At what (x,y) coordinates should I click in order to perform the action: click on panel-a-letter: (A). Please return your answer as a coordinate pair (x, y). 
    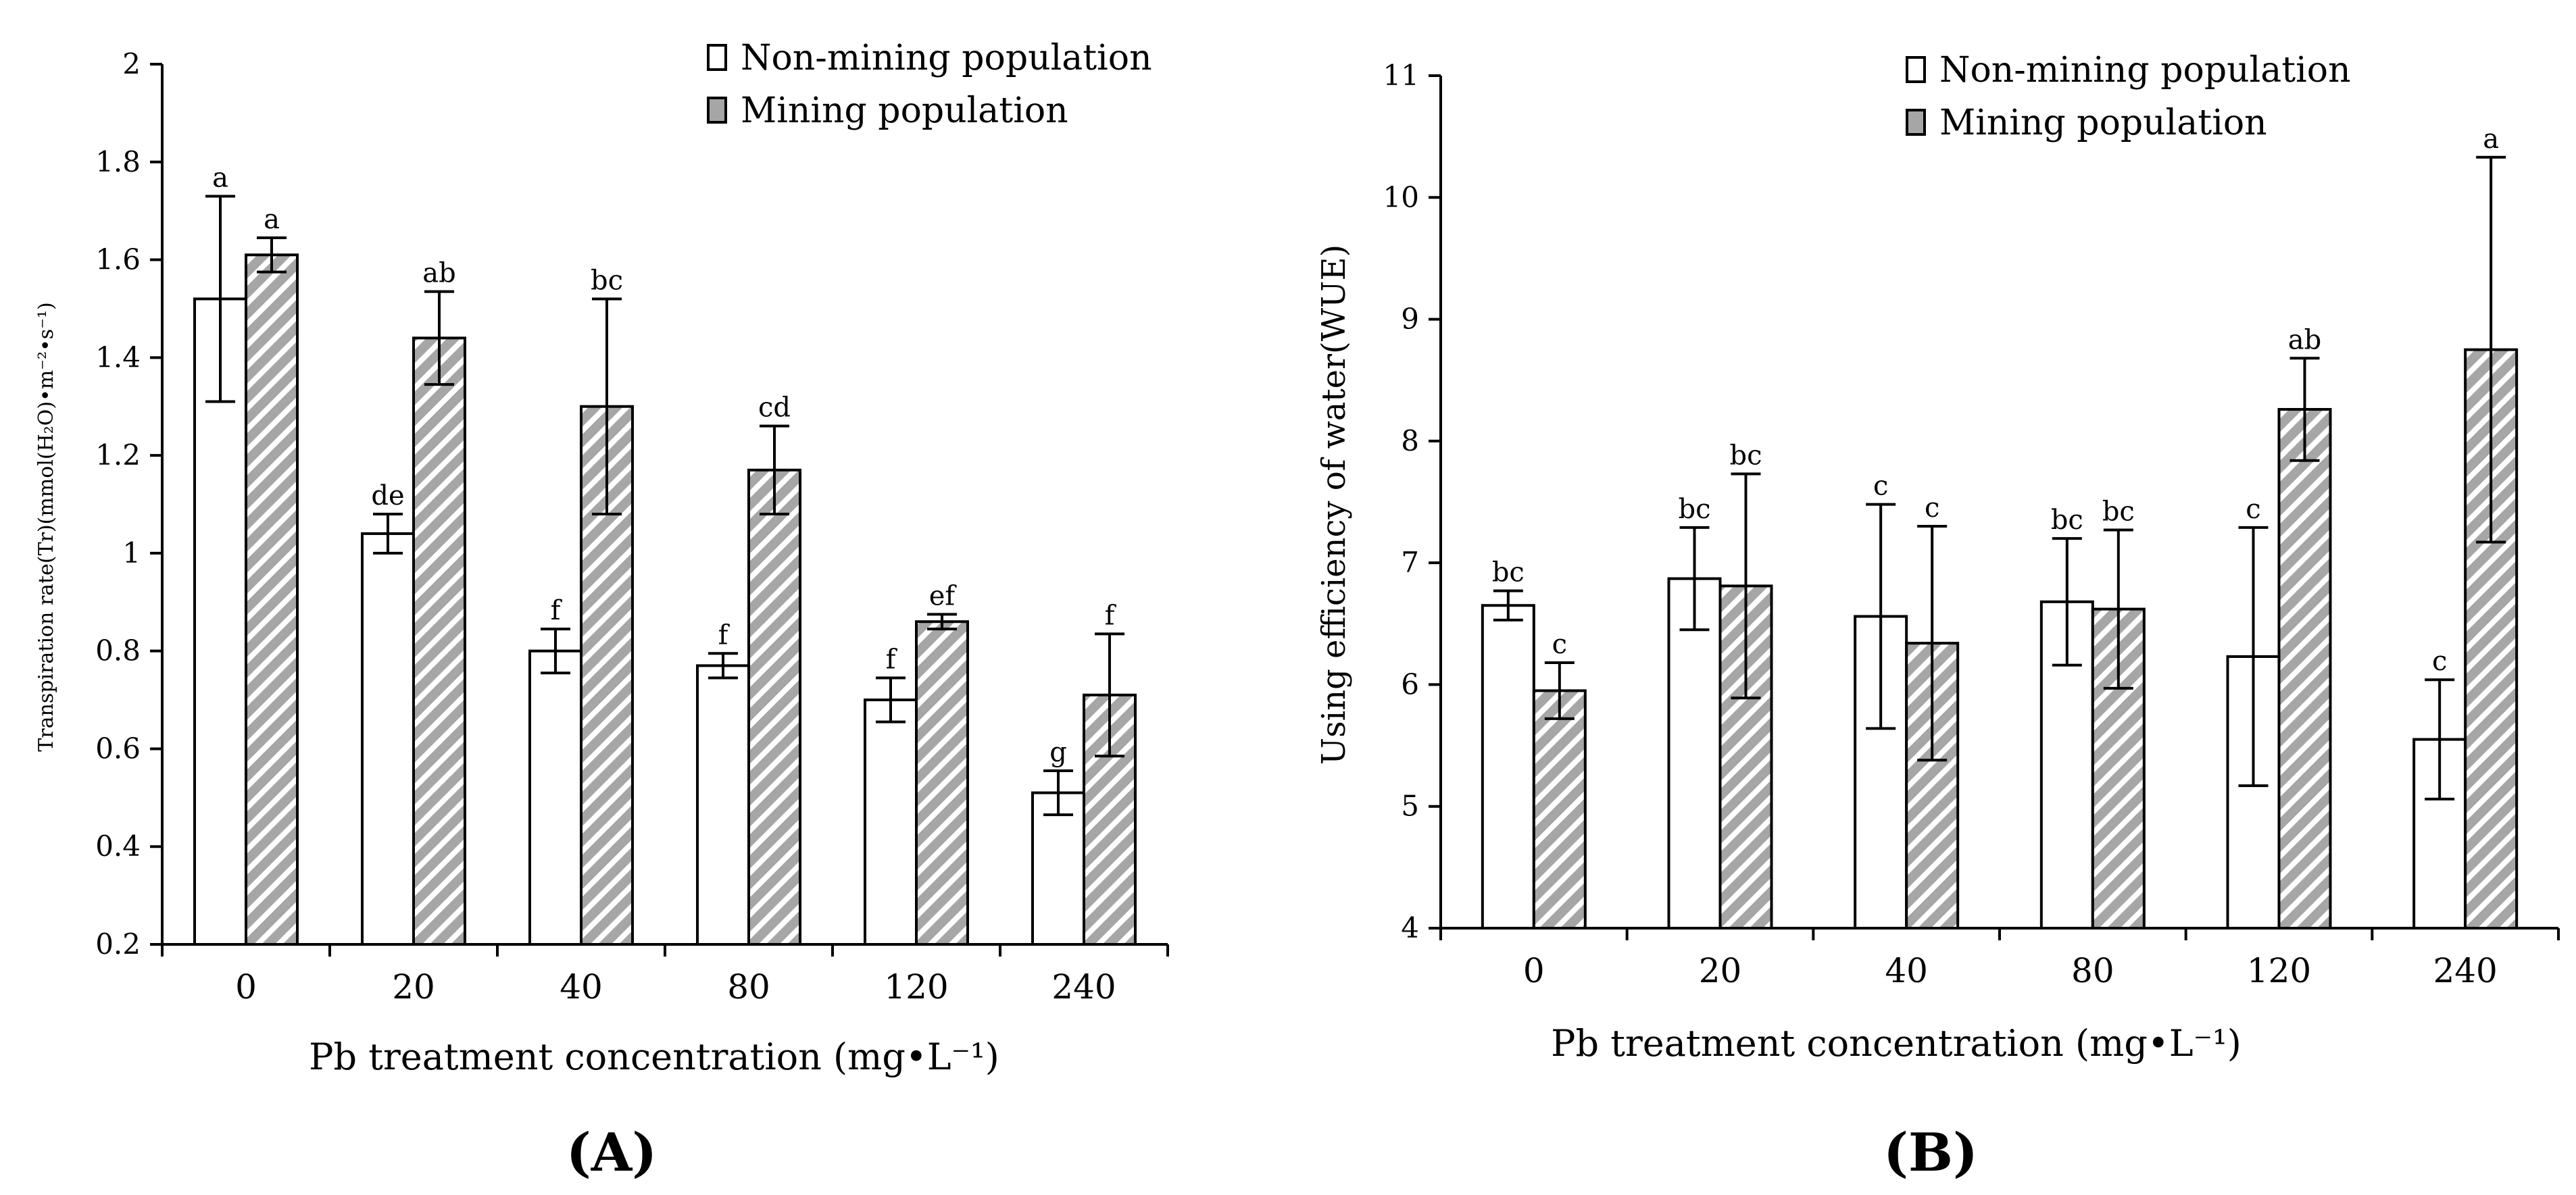
    Looking at the image, I should click on (611, 1153).